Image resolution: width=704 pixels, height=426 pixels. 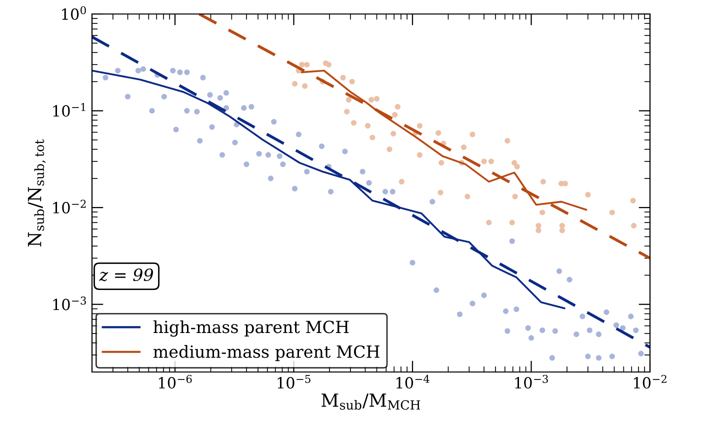 I want to click on x-tick-label: 10$^{−3}$, so click(x=531, y=381).